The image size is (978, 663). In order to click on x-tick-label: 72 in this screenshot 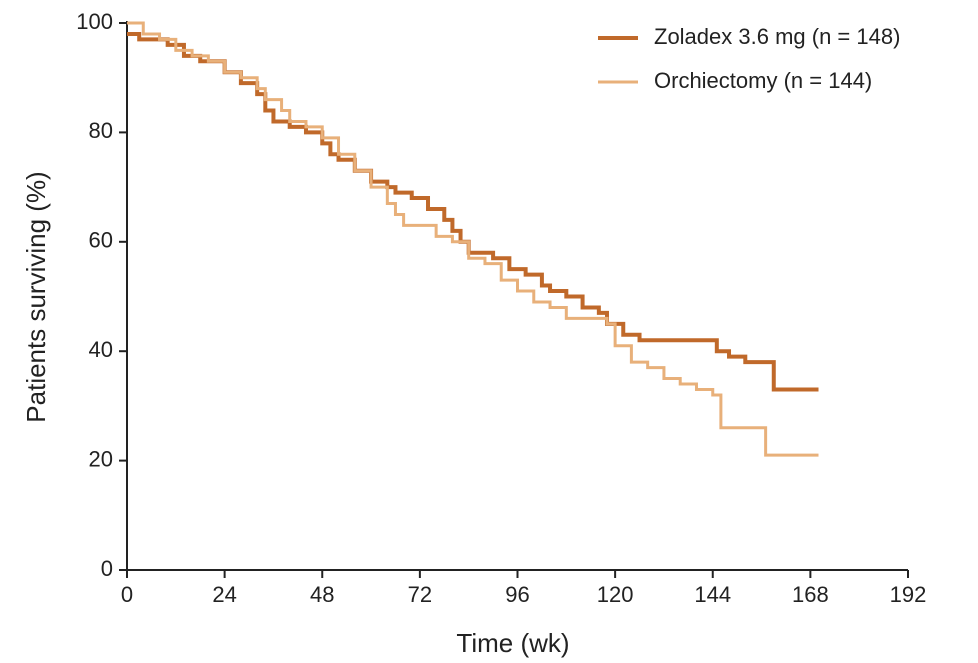, I will do `click(420, 594)`.